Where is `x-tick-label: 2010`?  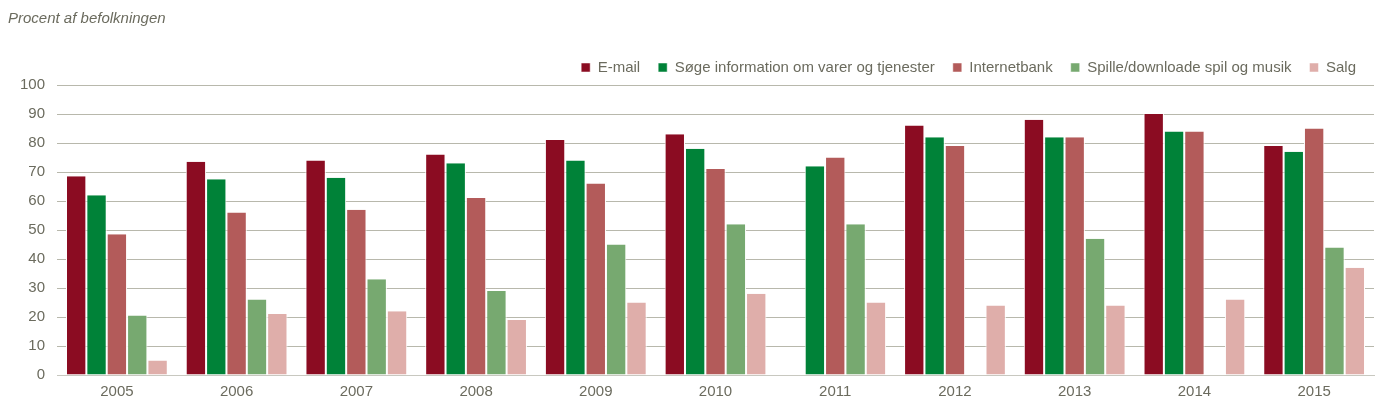 x-tick-label: 2010 is located at coordinates (715, 391).